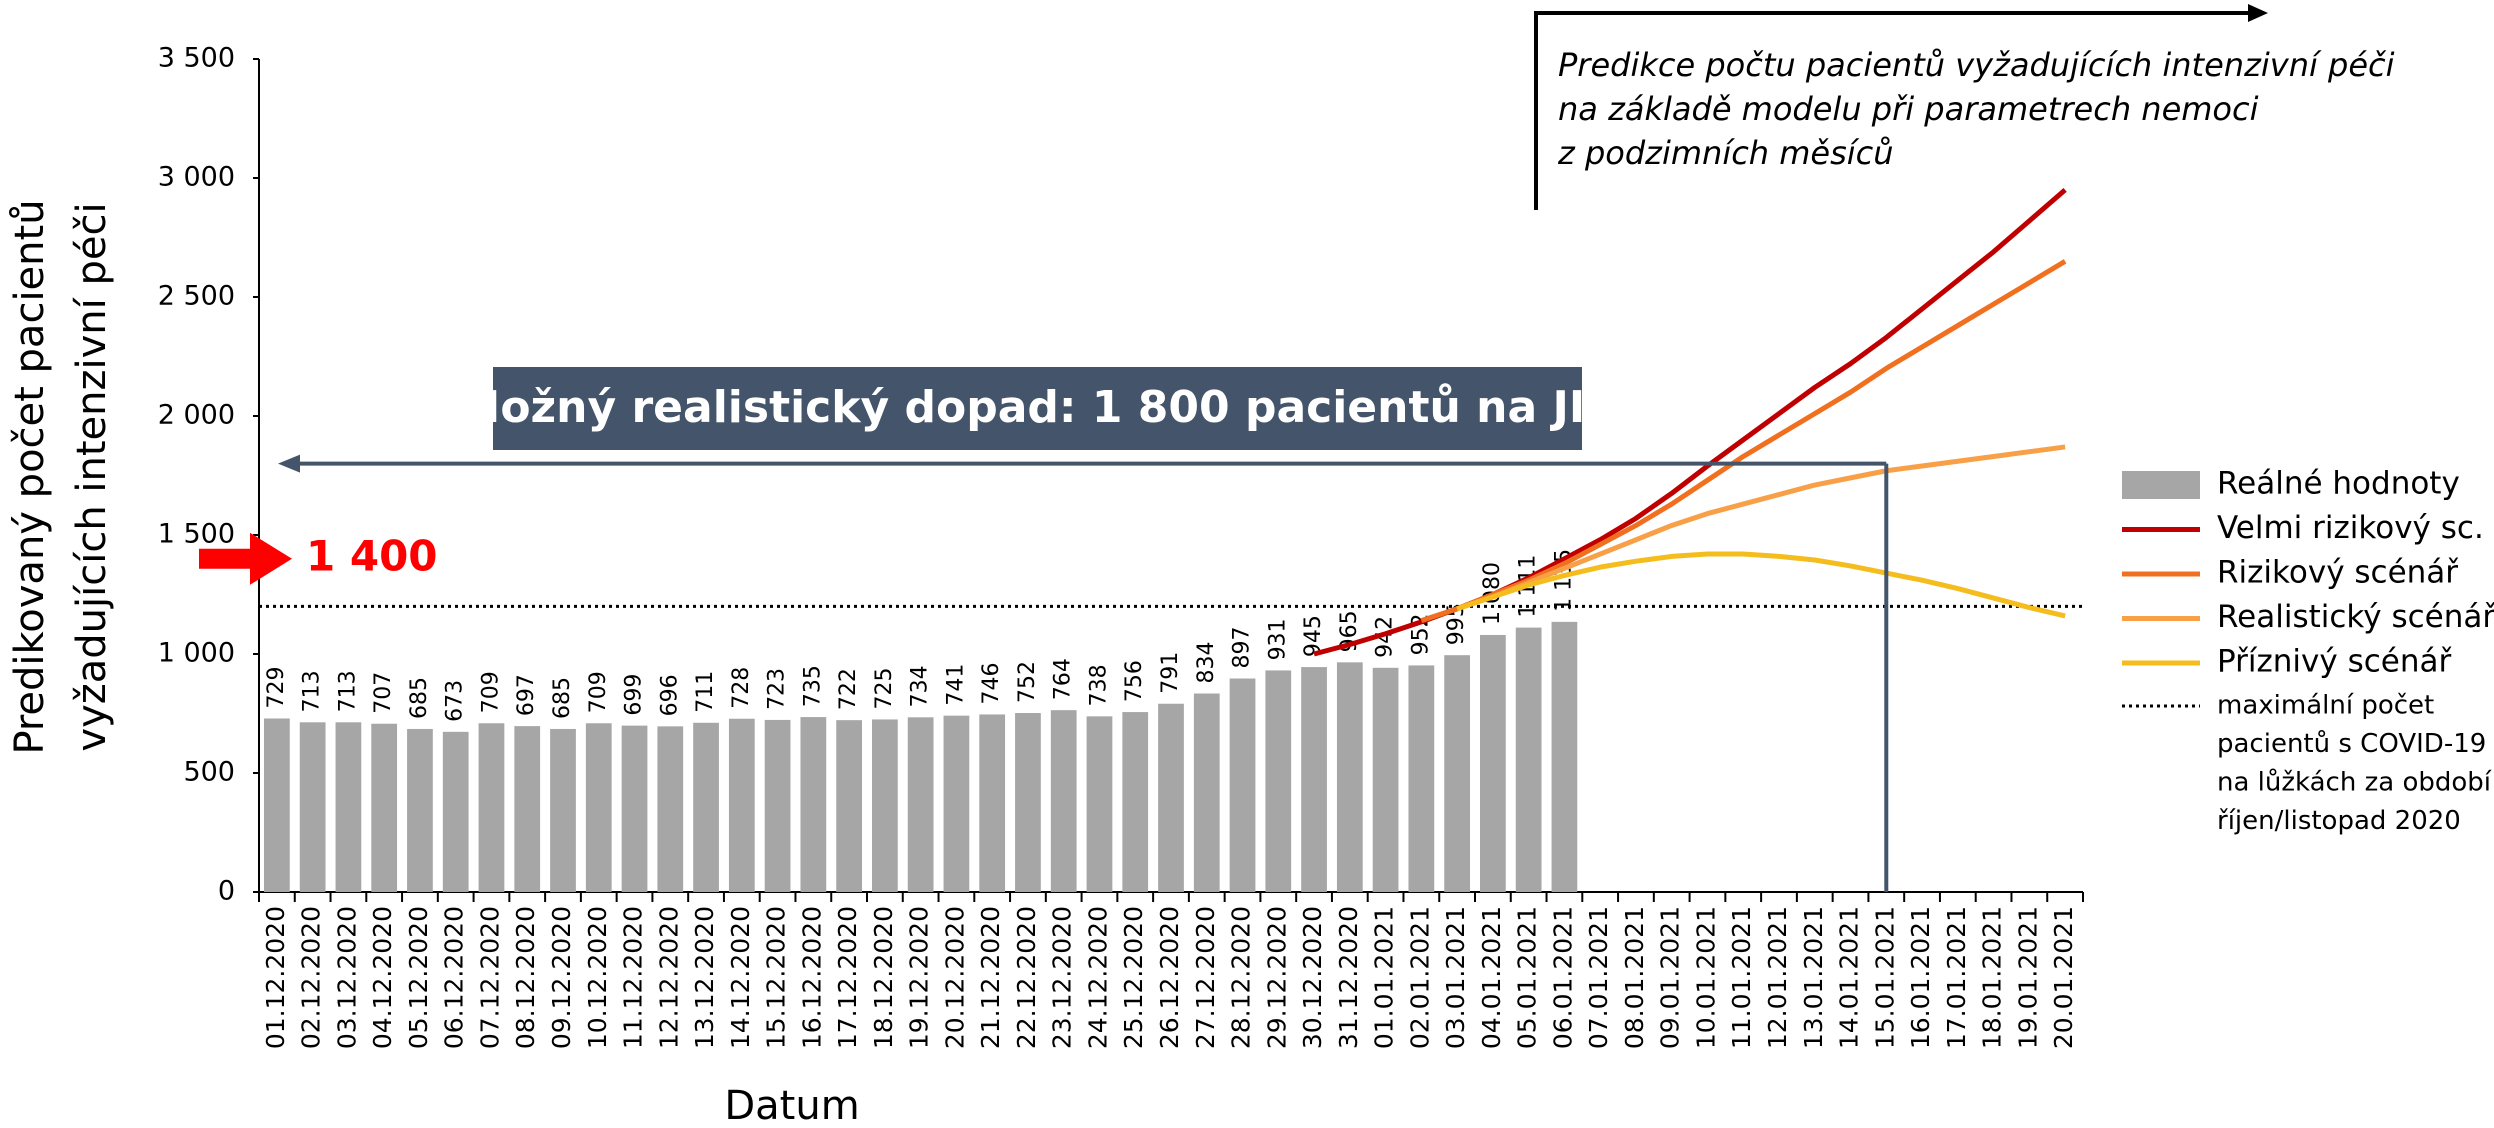 The width and height of the screenshot is (2494, 1128). What do you see at coordinates (2351, 744) in the screenshot?
I see `legend-label: pacientů s COVID-19` at bounding box center [2351, 744].